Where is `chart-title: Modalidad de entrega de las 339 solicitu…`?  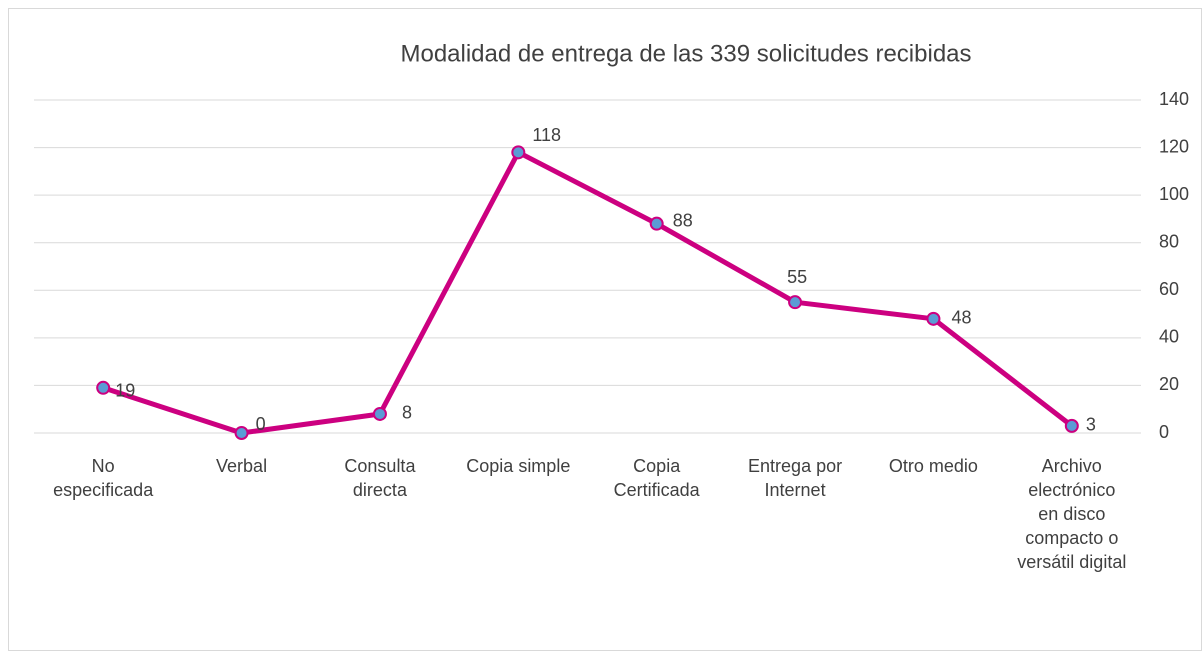 chart-title: Modalidad de entrega de las 339 solicitu… is located at coordinates (685, 53).